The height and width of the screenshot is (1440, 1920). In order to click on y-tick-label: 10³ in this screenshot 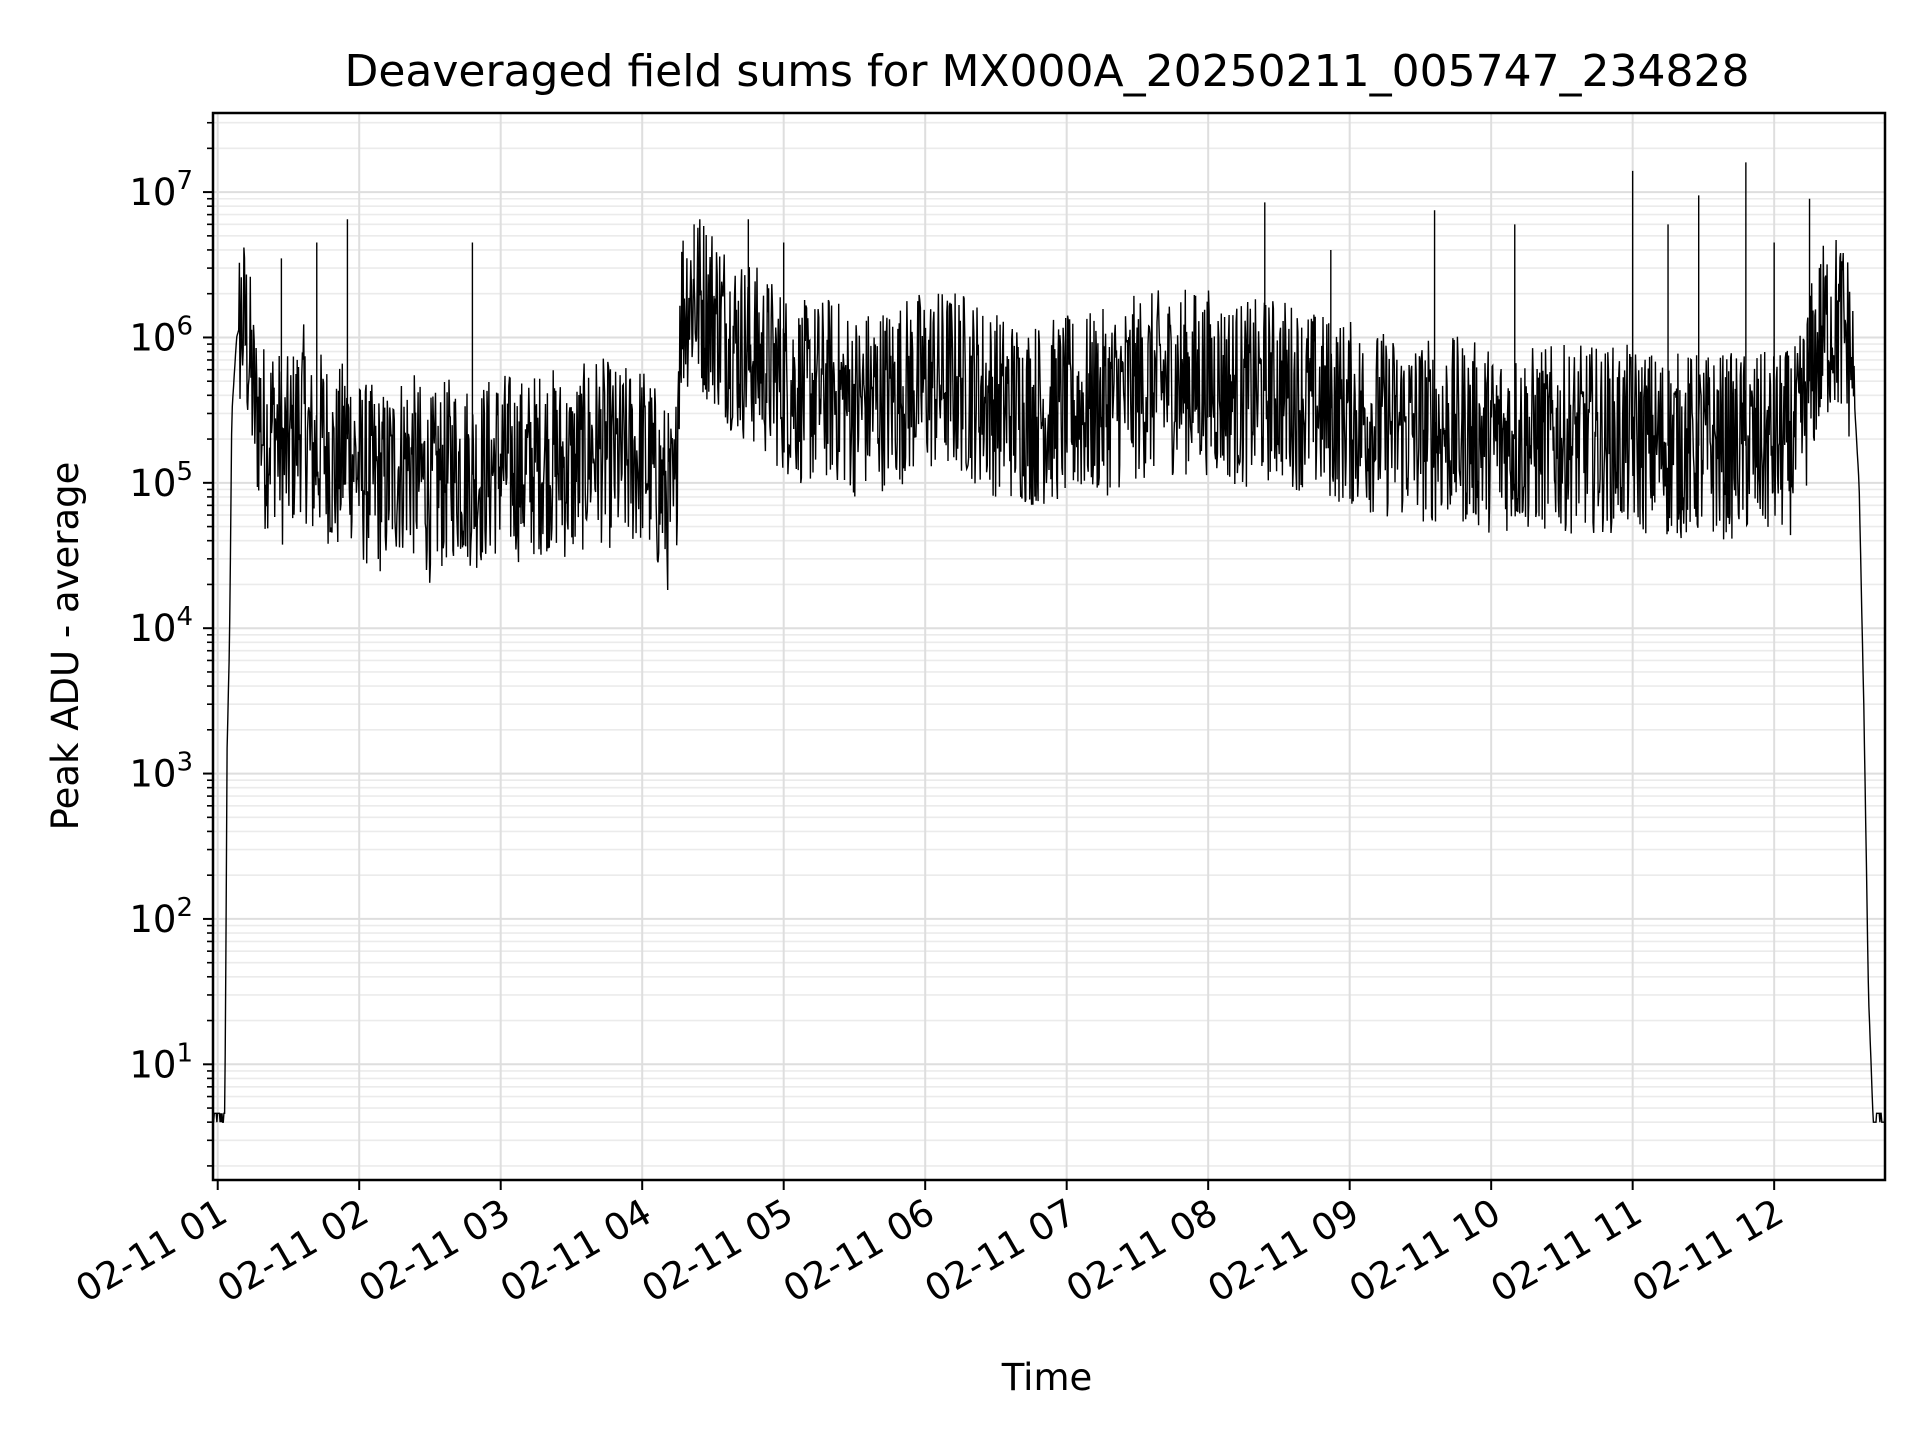, I will do `click(161, 772)`.